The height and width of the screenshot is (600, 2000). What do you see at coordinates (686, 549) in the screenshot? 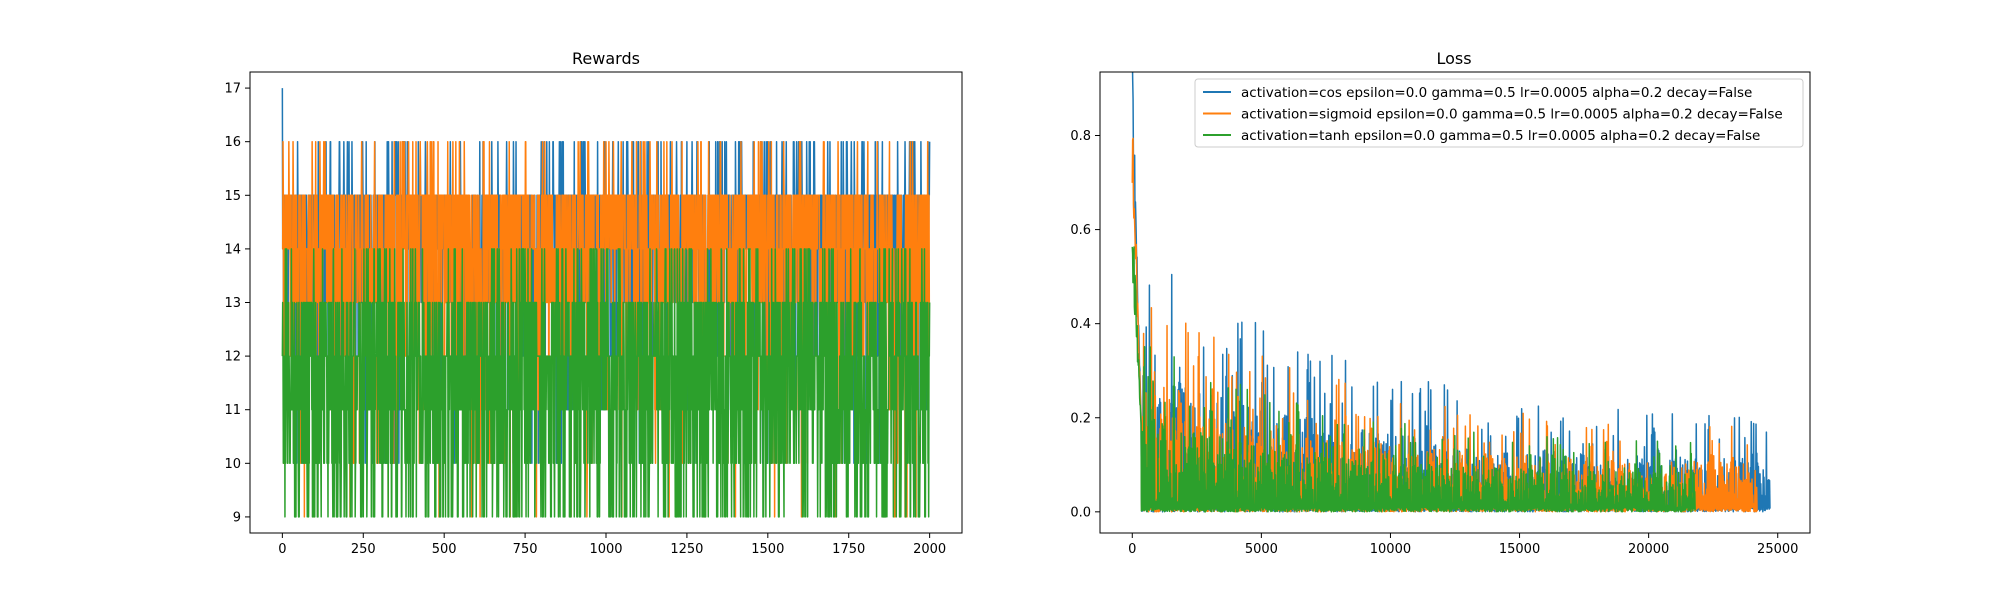
I see `x-tick-label: 1250` at bounding box center [686, 549].